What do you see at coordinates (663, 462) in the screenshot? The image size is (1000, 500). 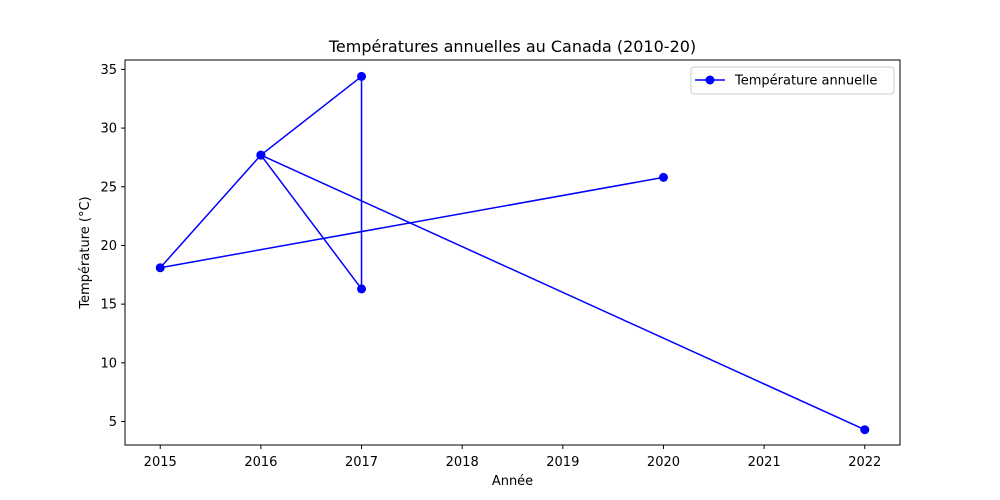 I see `x-tick-label: 2020` at bounding box center [663, 462].